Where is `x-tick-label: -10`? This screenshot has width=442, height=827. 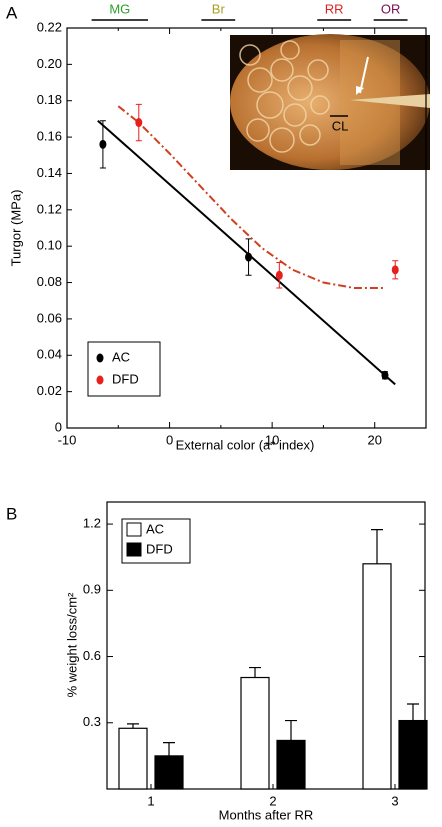 x-tick-label: -10 is located at coordinates (67, 439).